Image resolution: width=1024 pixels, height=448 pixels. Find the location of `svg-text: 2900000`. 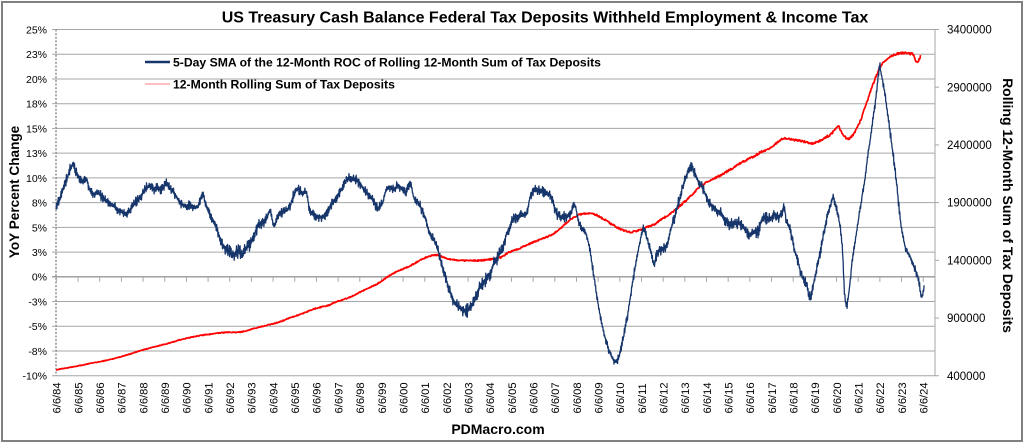

svg-text: 2900000 is located at coordinates (969, 88).